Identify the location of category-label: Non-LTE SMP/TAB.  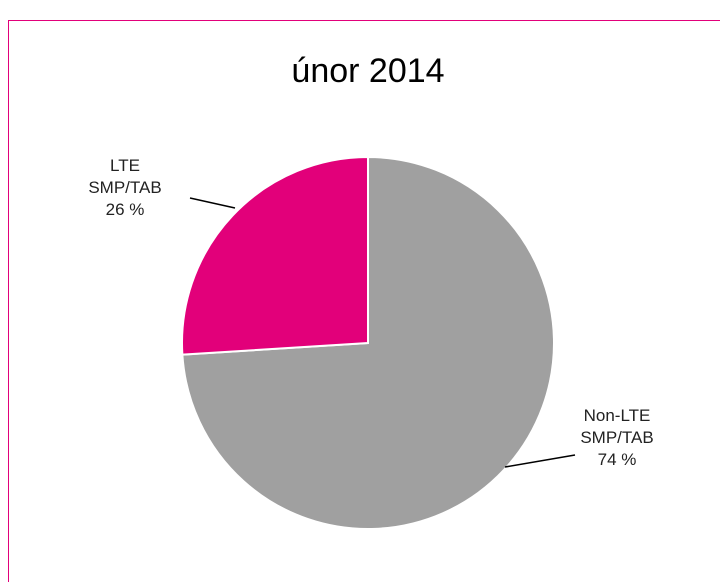
(617, 426).